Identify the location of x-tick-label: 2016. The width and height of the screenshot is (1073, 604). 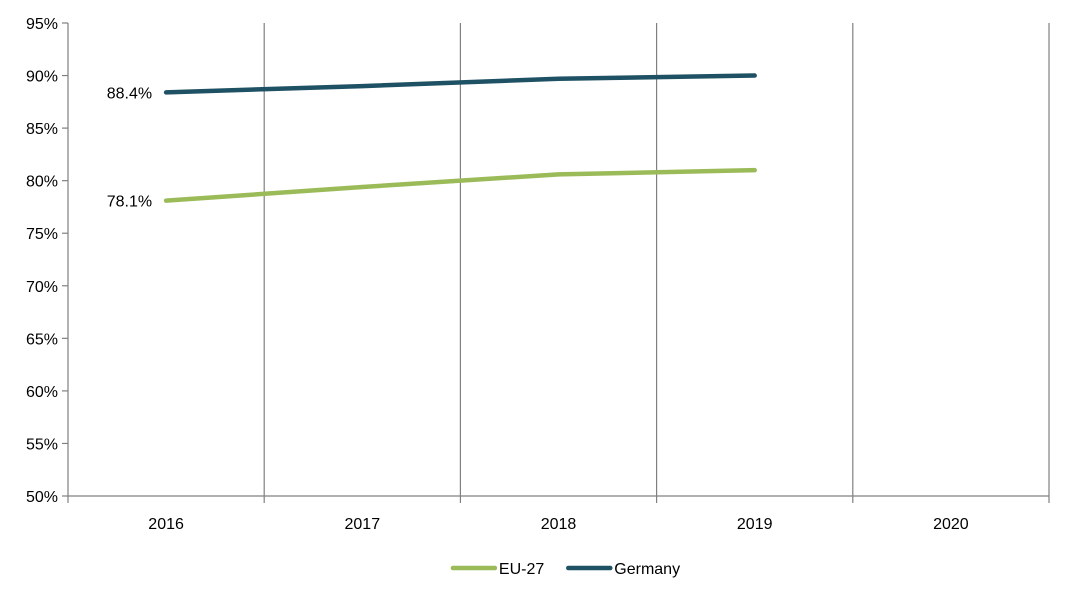
(166, 524).